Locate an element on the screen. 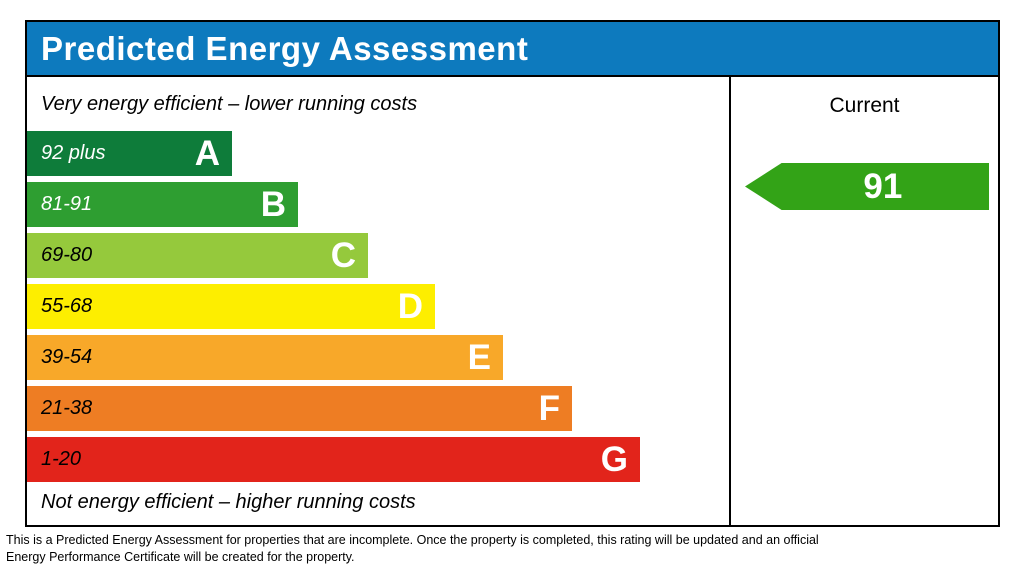  band-row-c: 69-80 C is located at coordinates (378, 255).